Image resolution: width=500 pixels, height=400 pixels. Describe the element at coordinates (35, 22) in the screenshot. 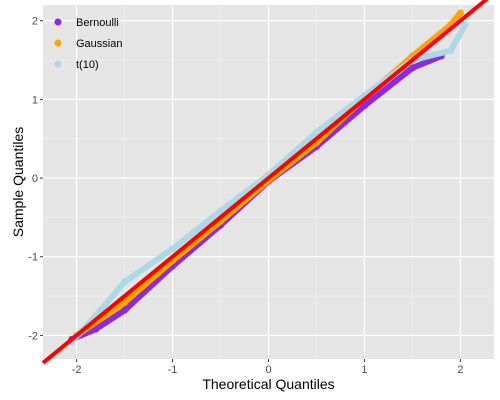

I see `y-tick-label: 2` at that location.